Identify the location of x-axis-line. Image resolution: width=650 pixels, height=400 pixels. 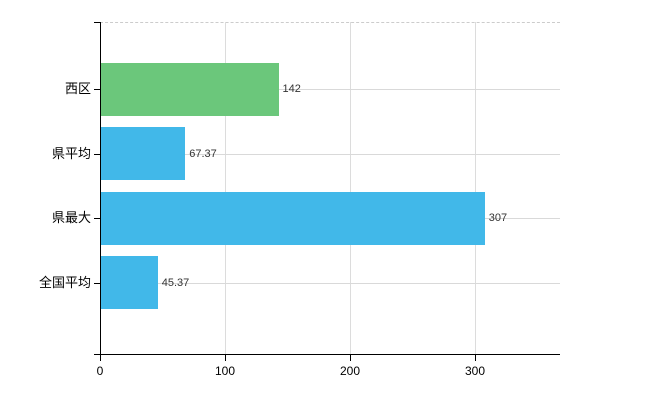
(327, 354).